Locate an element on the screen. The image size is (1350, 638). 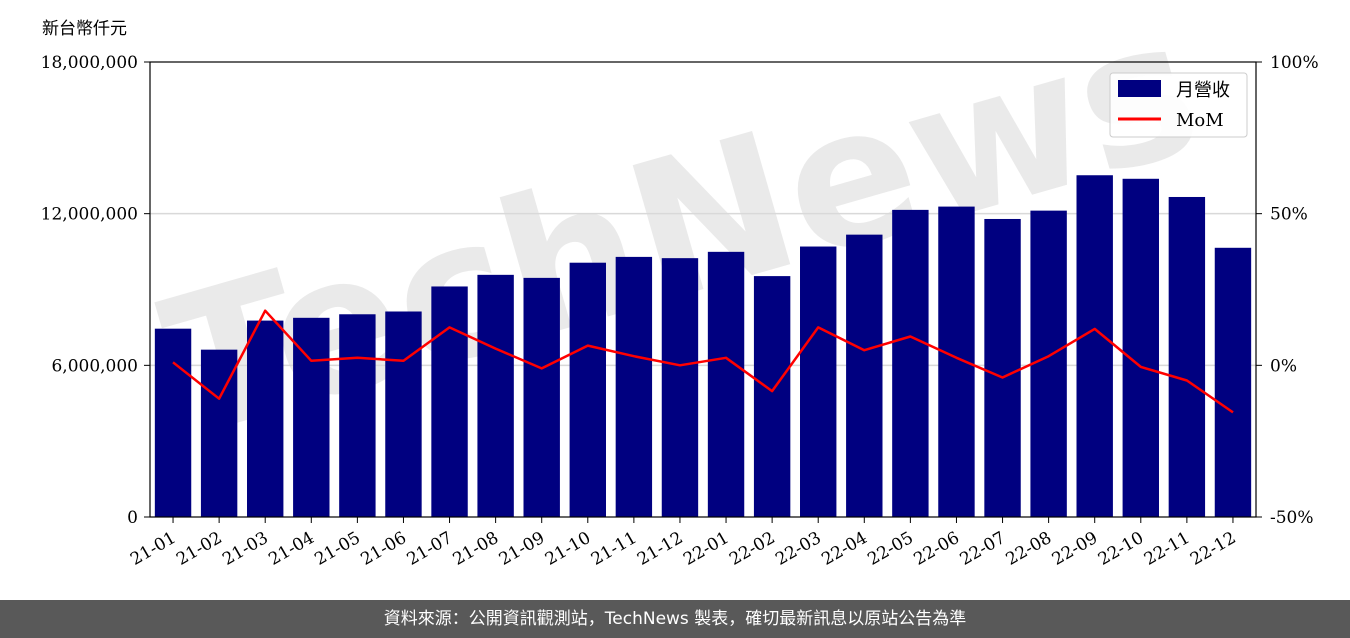
source-footer: 資料來源：公開資訊觀測站，TechNews 製表，確切最新訊息以原站公告為準 is located at coordinates (675, 619).